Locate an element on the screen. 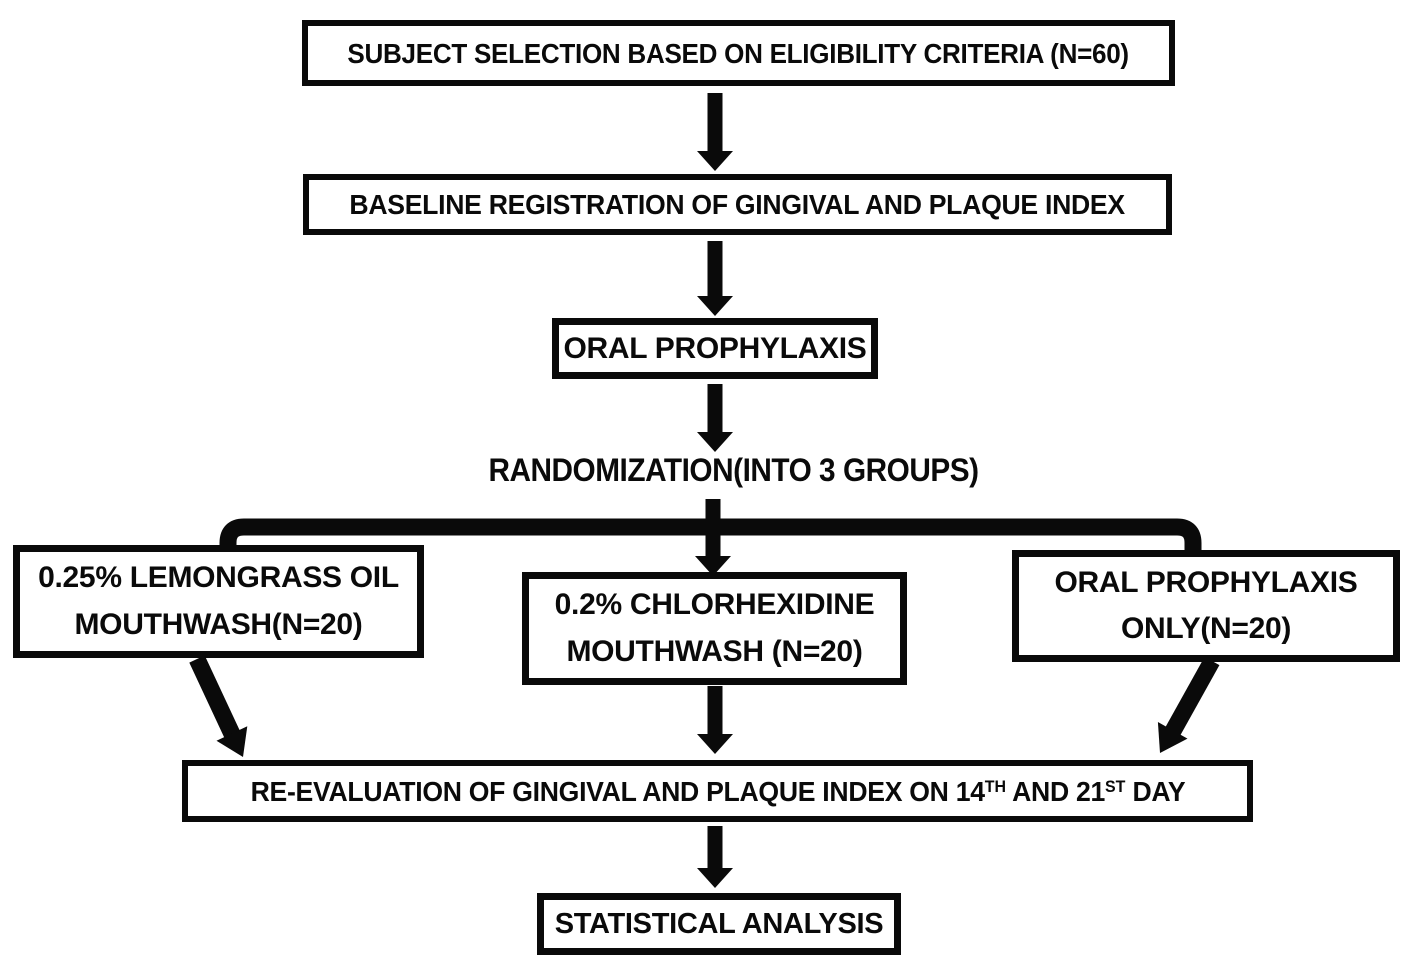  arrow-prophylaxis-to-randomization is located at coordinates (715, 418).